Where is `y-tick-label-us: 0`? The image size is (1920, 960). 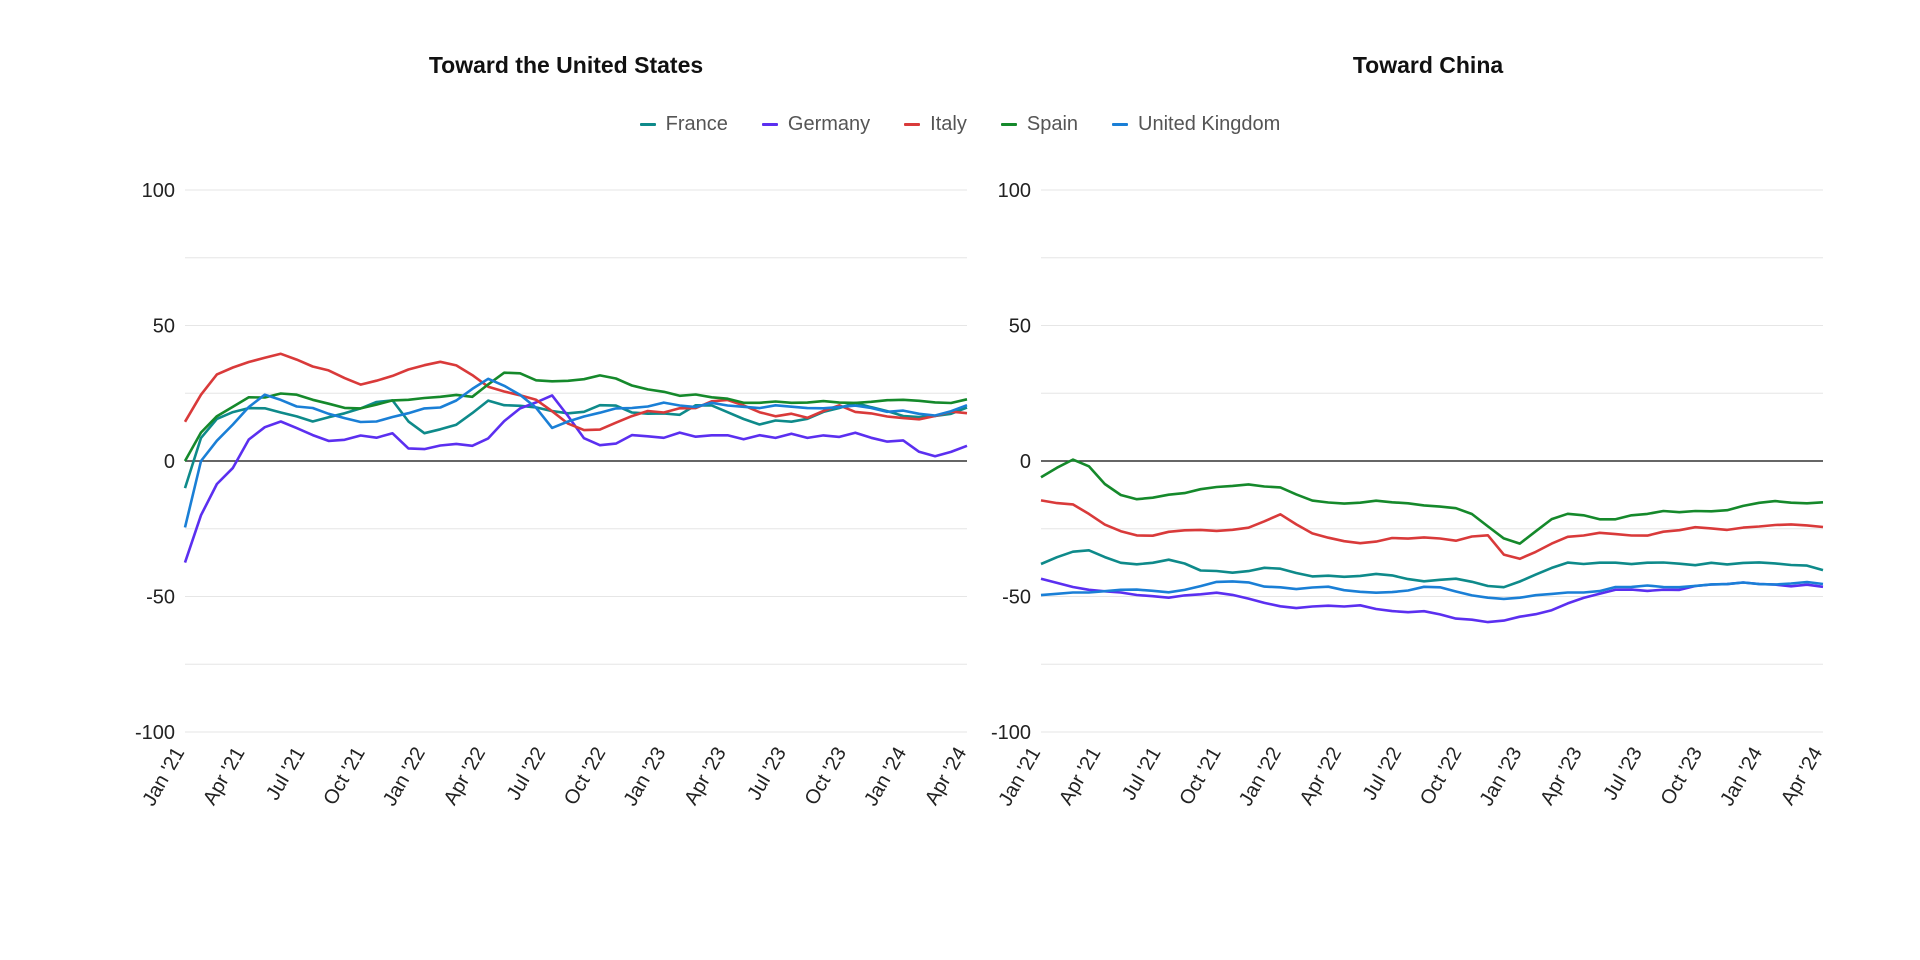 y-tick-label-us: 0 is located at coordinates (169, 462).